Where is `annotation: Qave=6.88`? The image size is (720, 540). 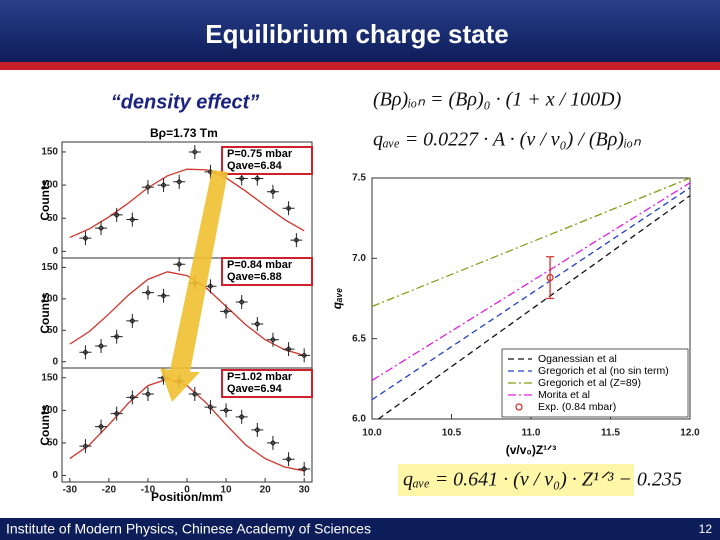 annotation: Qave=6.88 is located at coordinates (254, 277).